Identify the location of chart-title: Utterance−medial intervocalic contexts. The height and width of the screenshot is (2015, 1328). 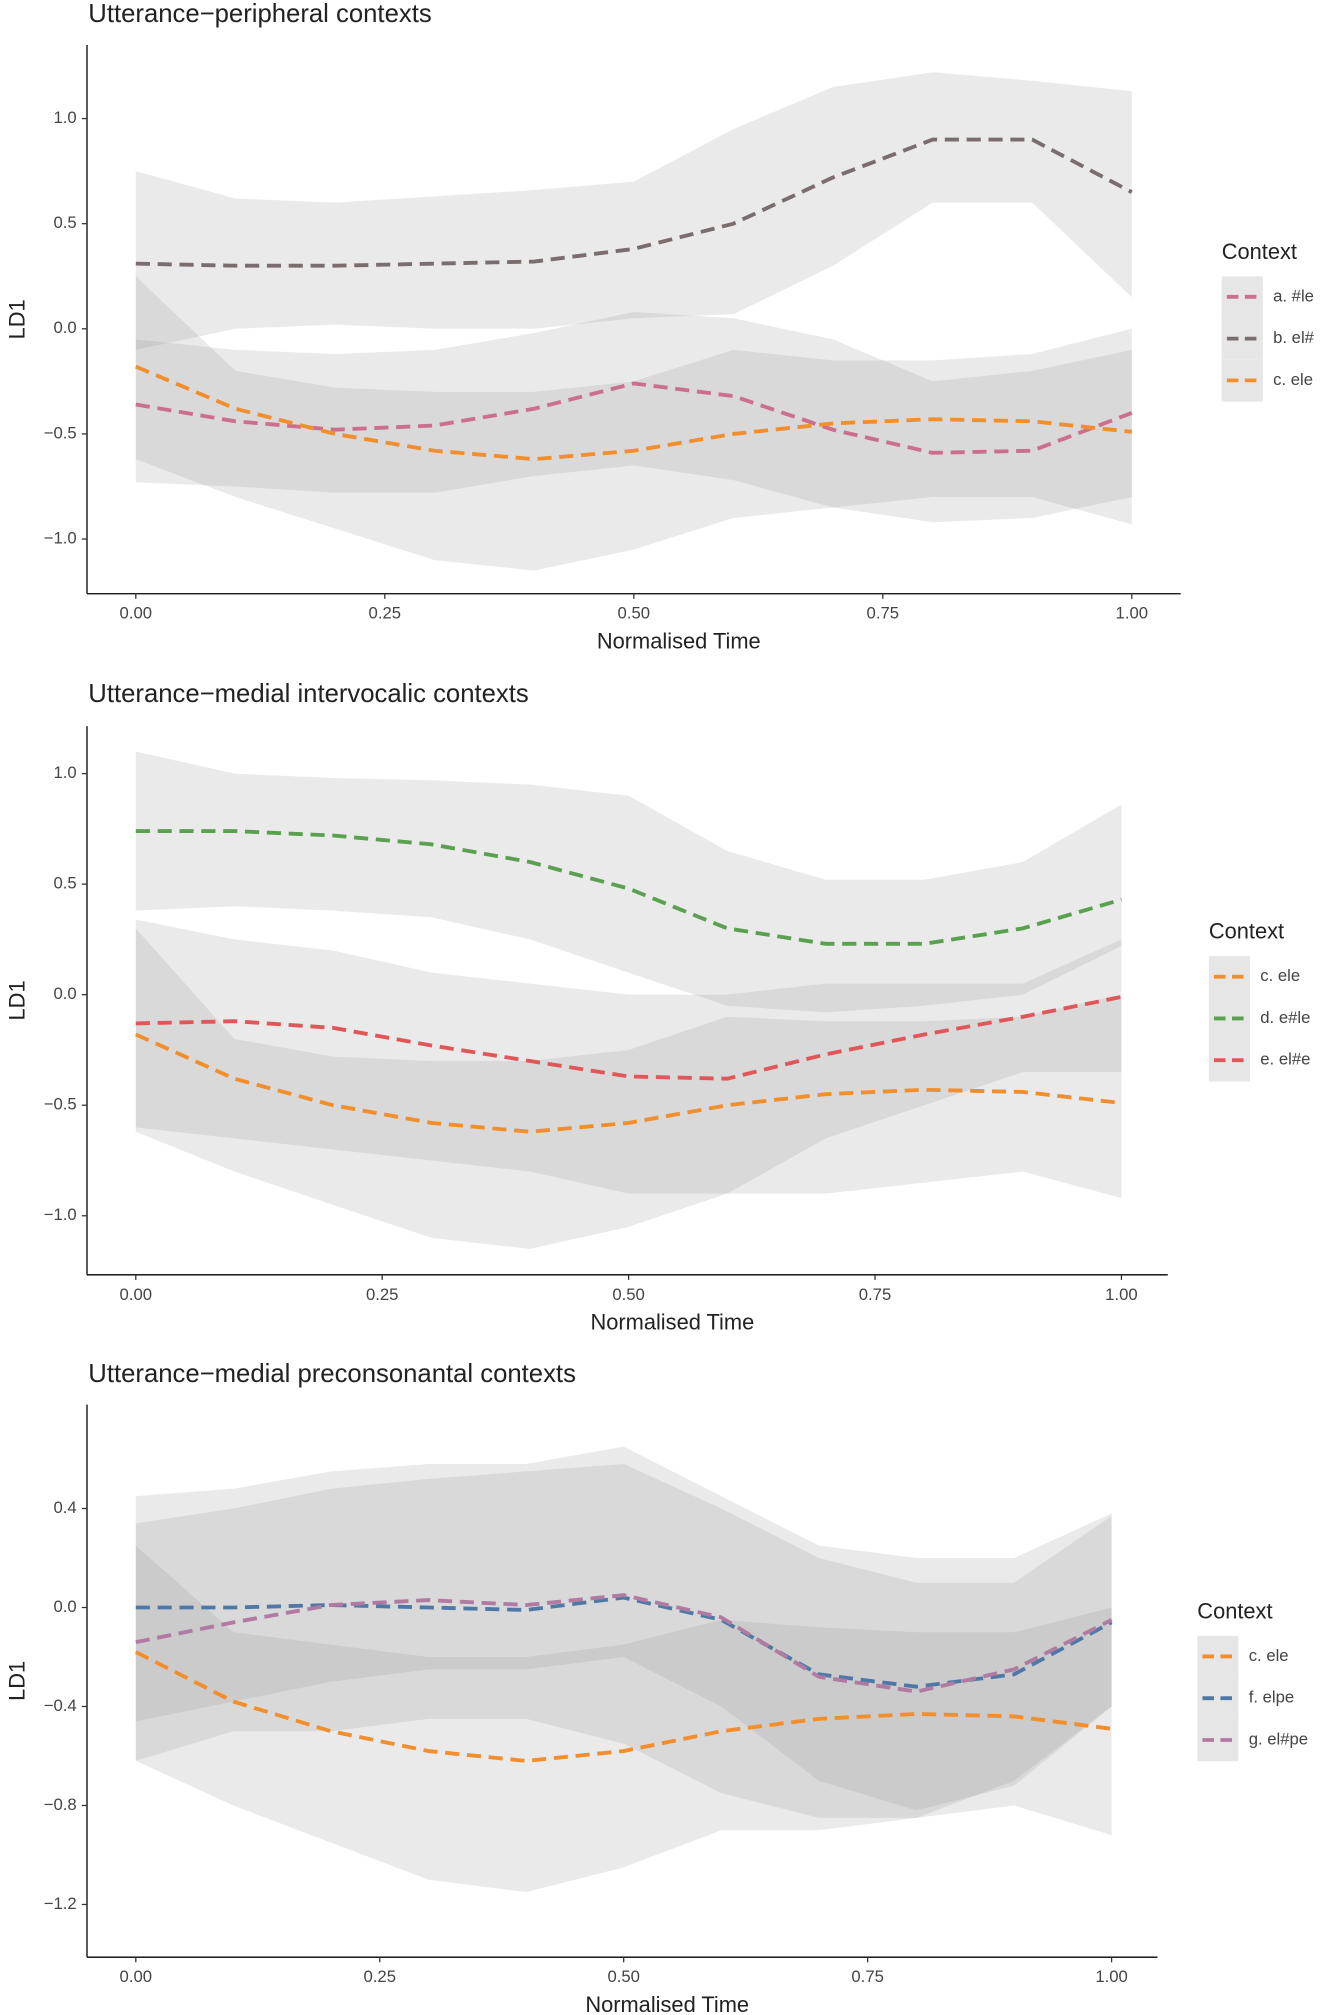
(308, 694).